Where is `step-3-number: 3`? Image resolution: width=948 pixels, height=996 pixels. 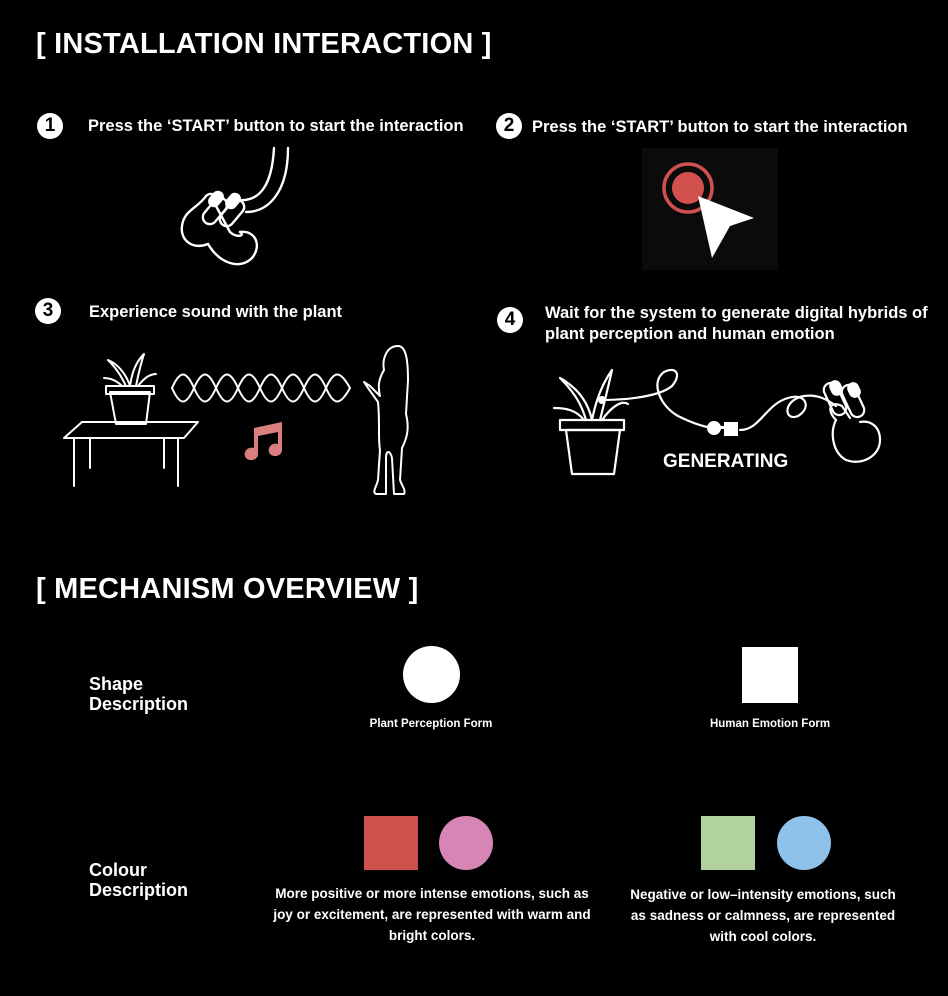
step-3-number: 3 is located at coordinates (48, 311).